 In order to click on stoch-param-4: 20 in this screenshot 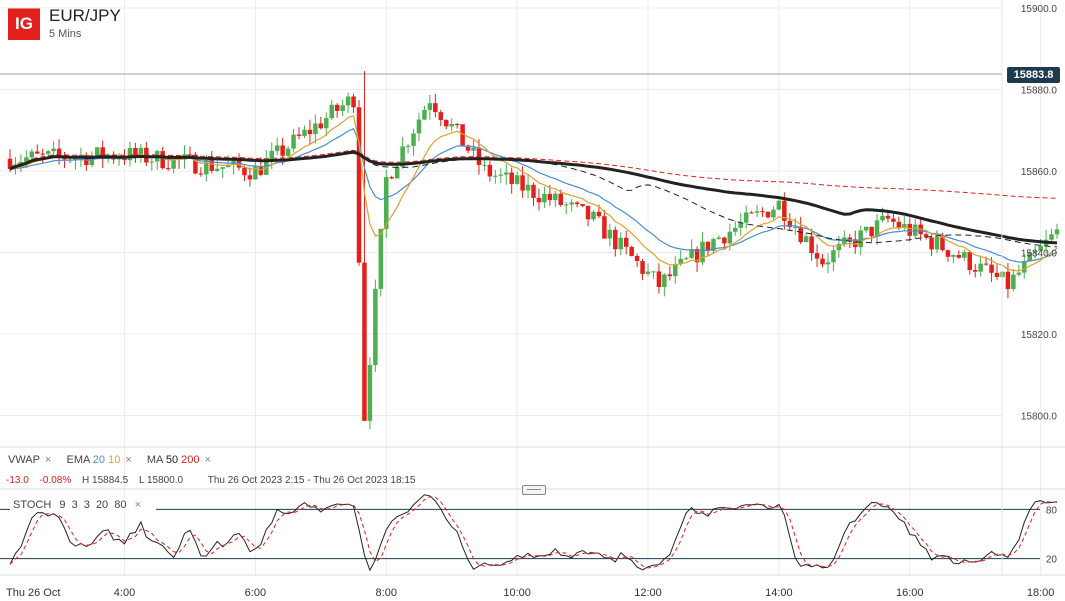, I will do `click(102, 505)`.